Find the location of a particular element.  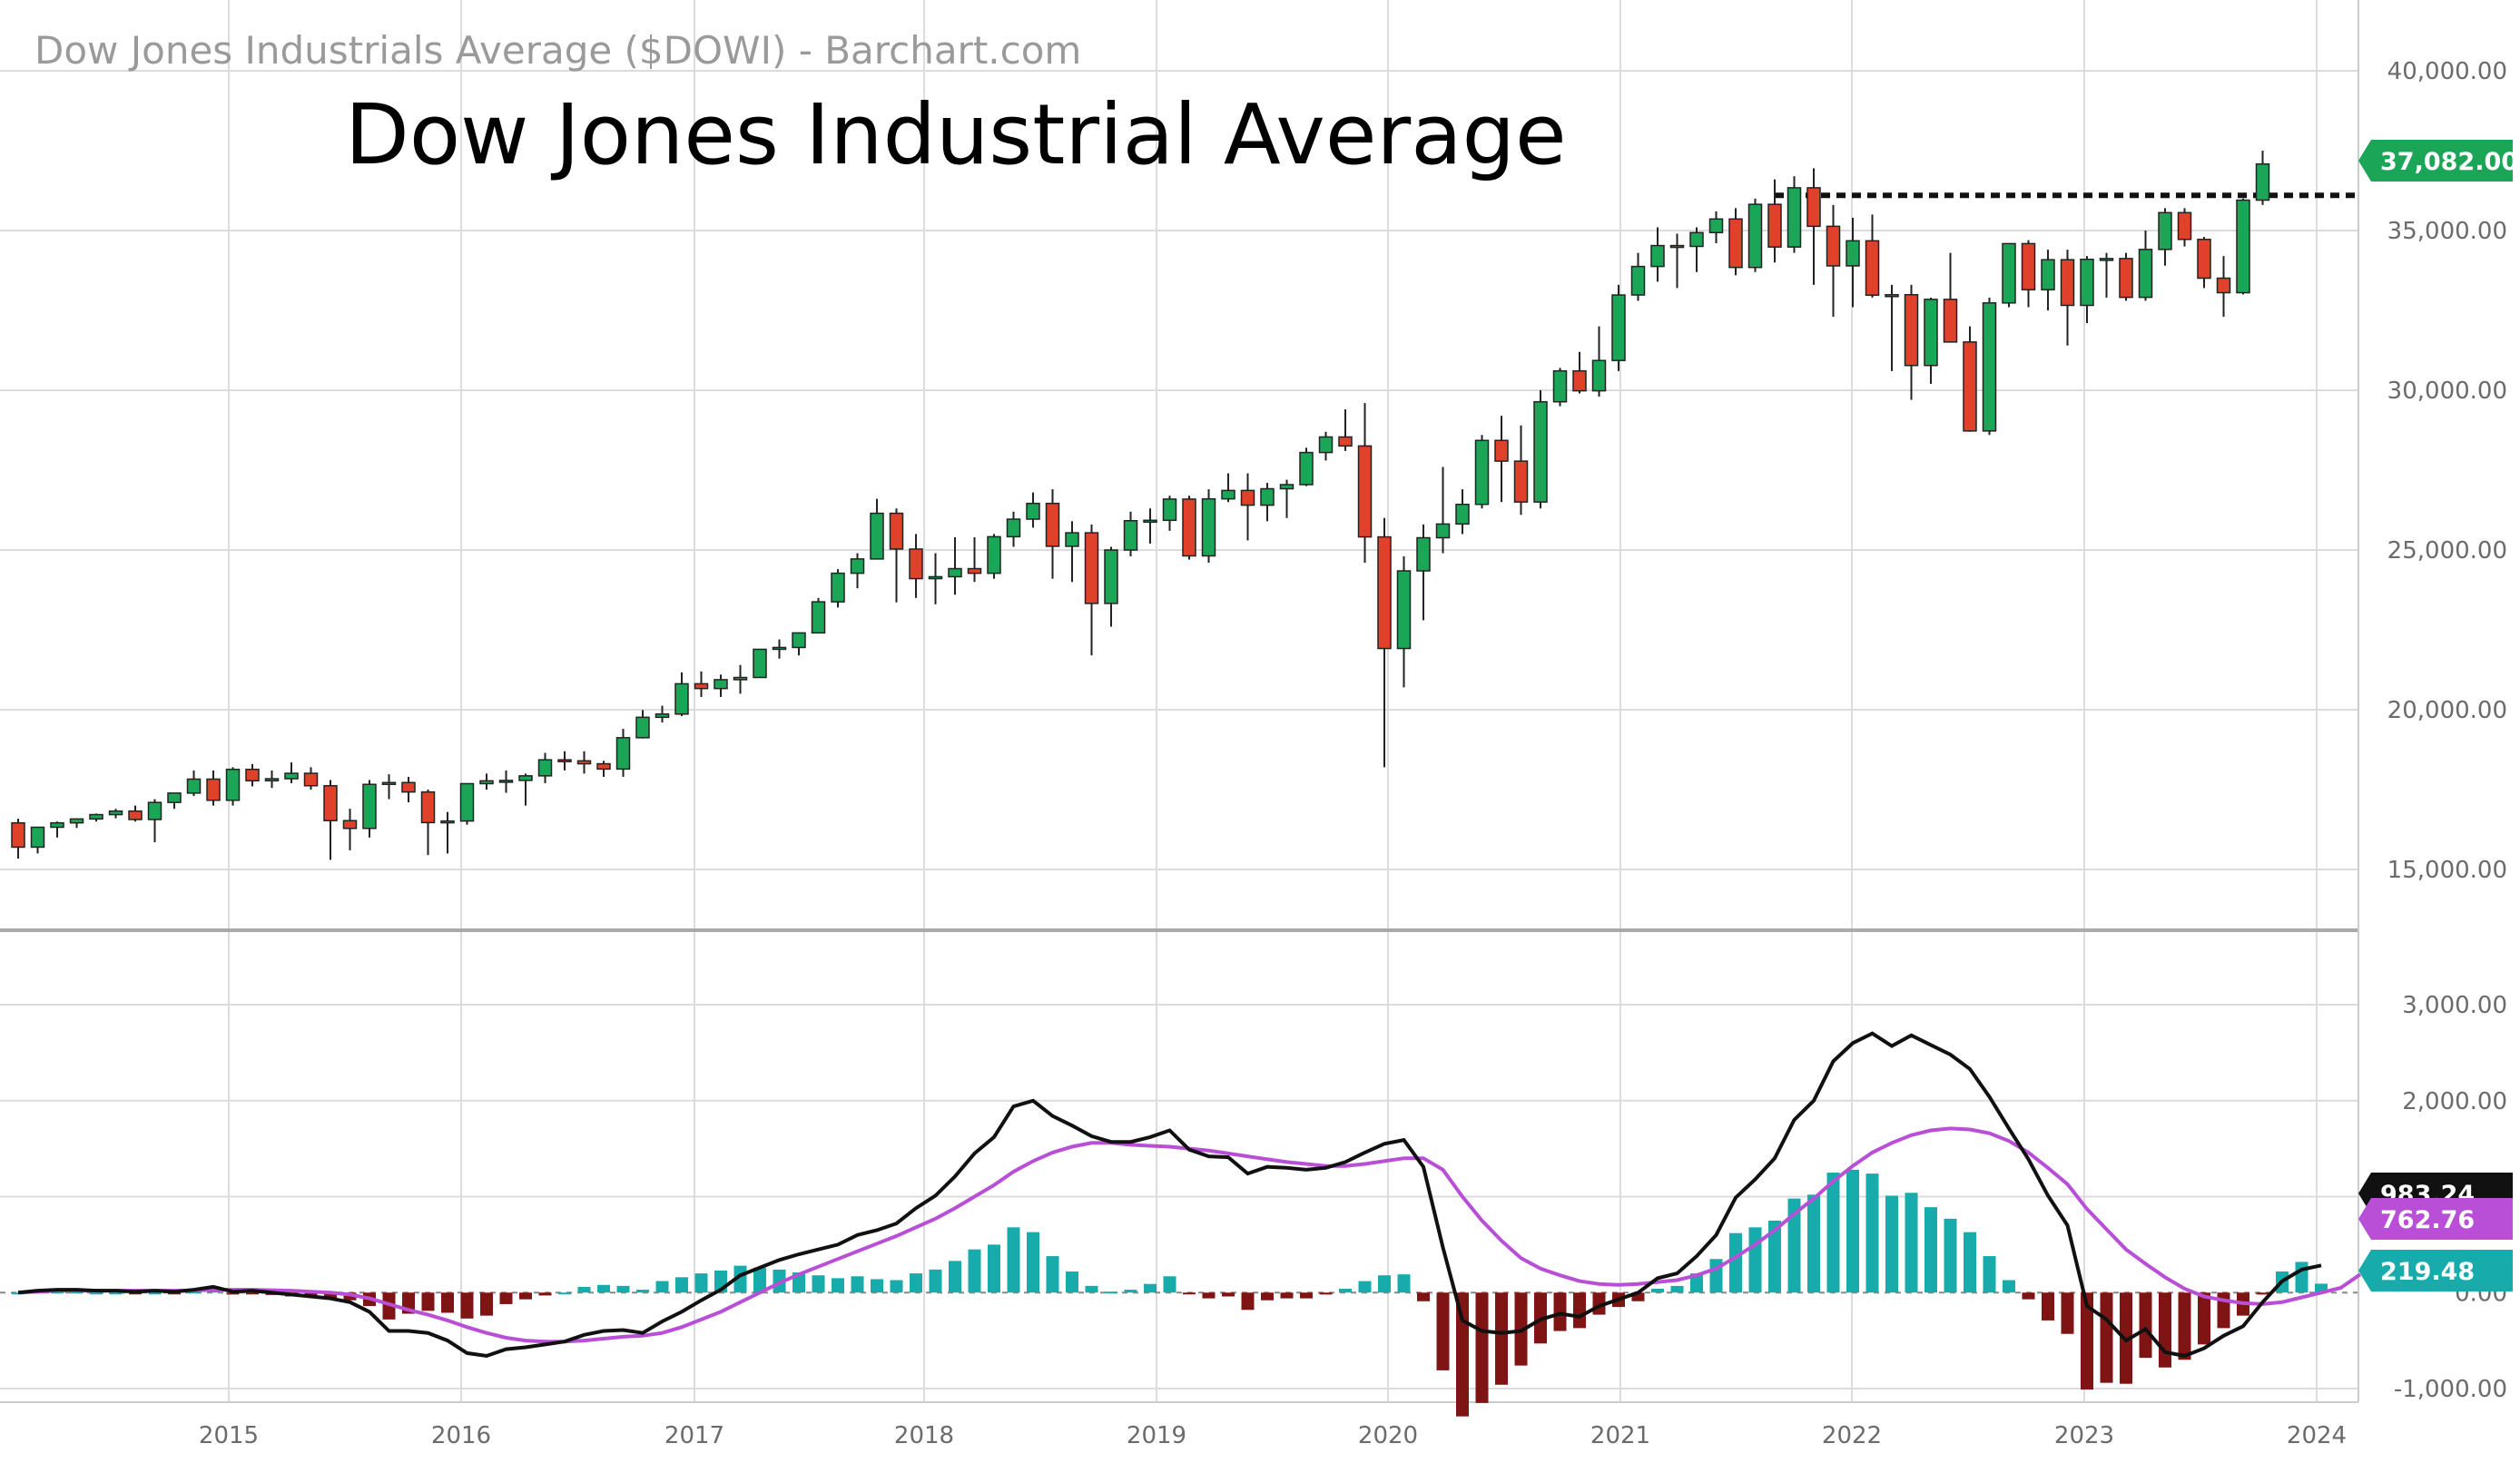

macd-tick-label: -1,000.00 is located at coordinates (2451, 1389).